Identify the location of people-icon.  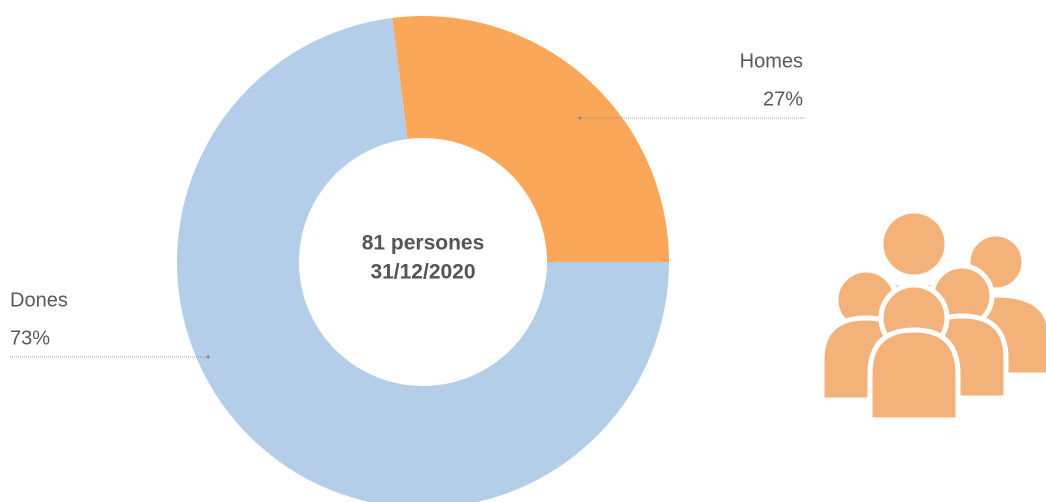
(932, 315).